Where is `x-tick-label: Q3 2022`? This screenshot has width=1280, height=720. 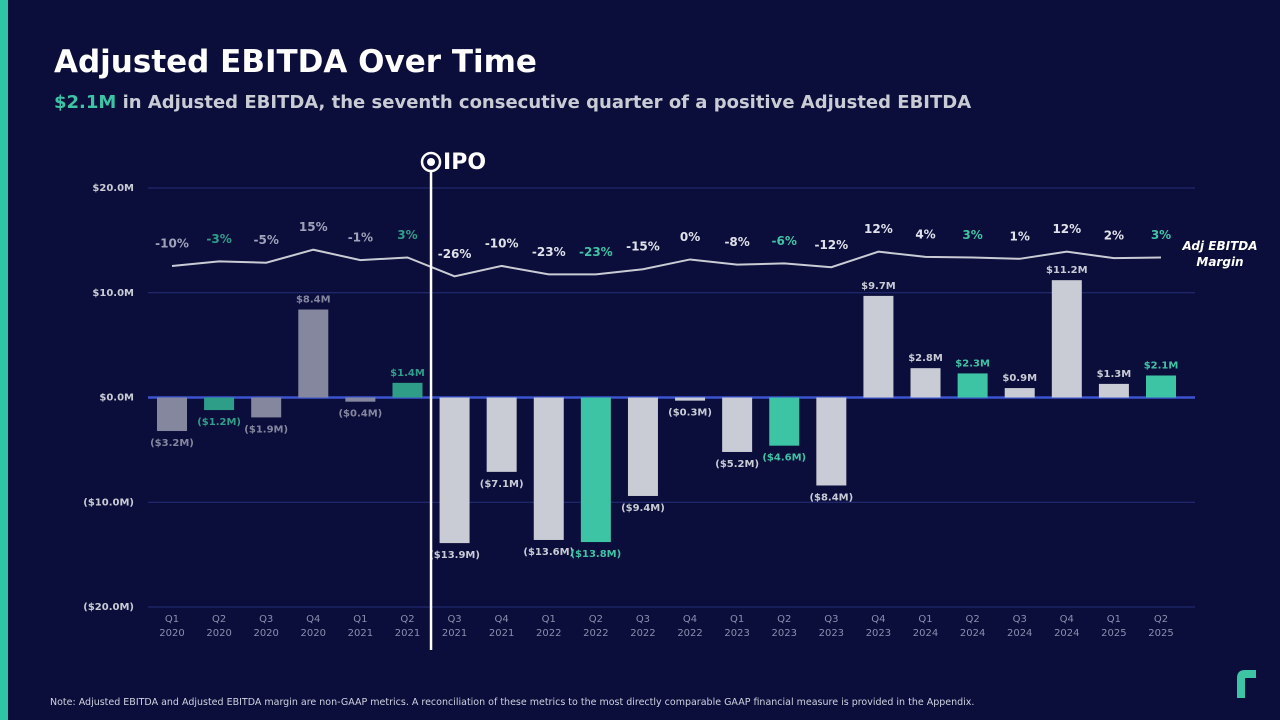
x-tick-label: Q3 2022 is located at coordinates (643, 626).